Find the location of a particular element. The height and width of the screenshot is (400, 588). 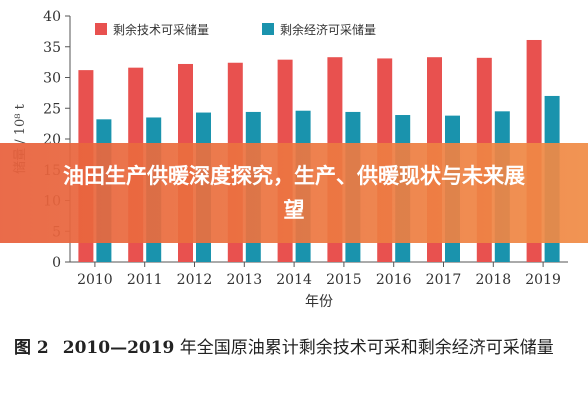

banner-title: 油田生产供暖深度探究，生产、供暖现状与未来展望 is located at coordinates (294, 193).